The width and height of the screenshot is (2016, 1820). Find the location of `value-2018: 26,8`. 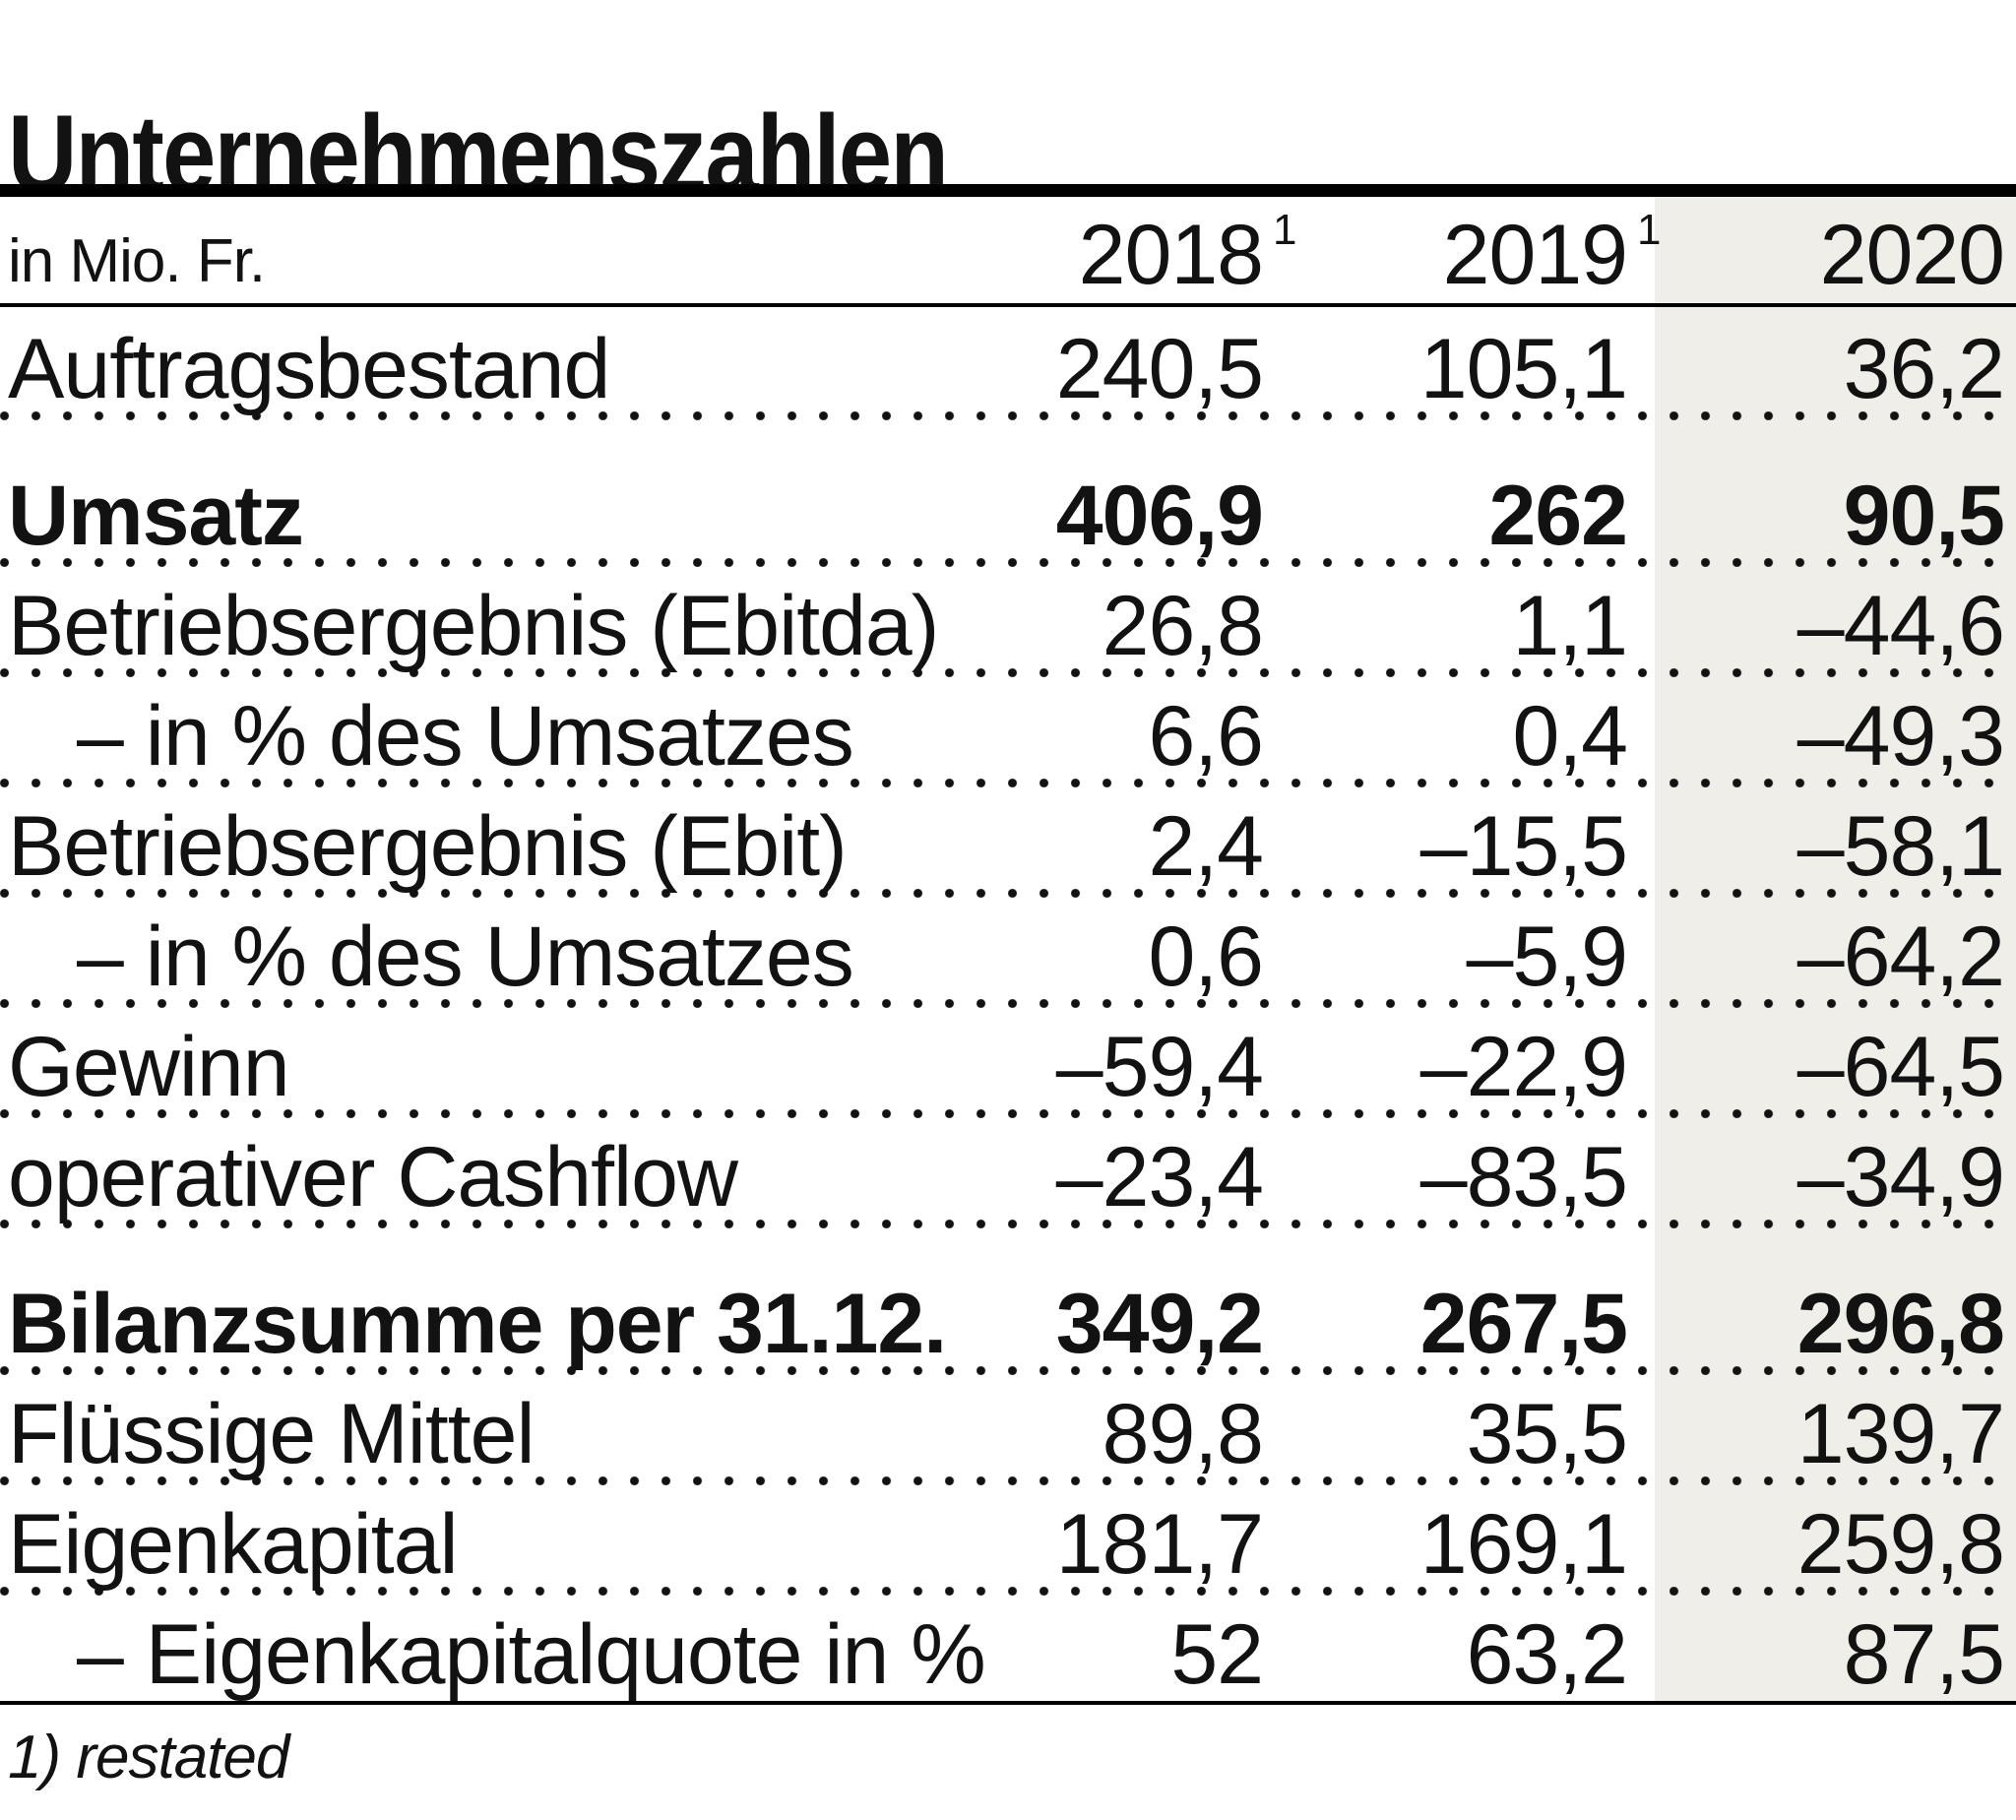

value-2018: 26,8 is located at coordinates (1183, 626).